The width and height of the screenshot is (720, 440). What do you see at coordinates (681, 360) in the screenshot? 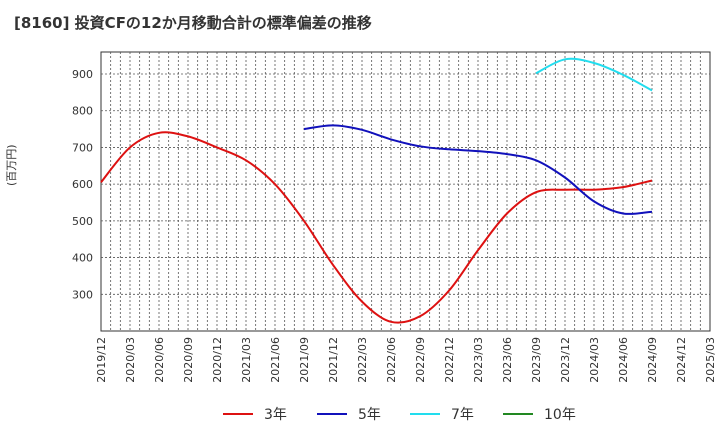
I see `x-tick-label: 2024/12` at bounding box center [681, 360].